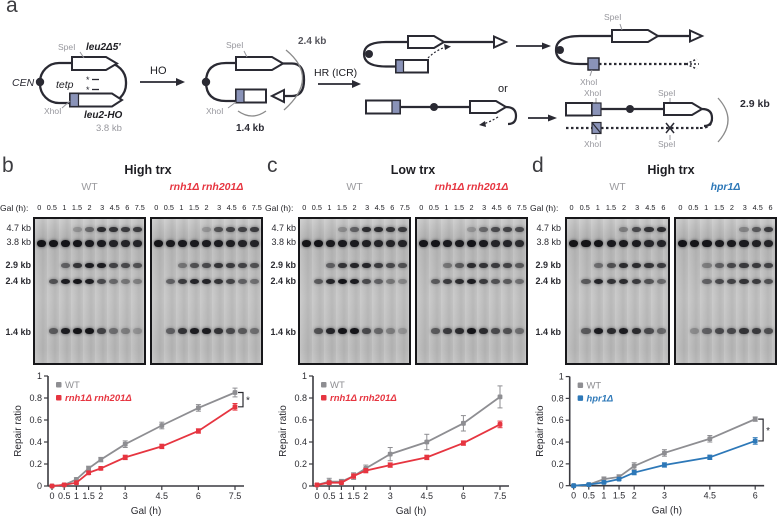  Describe the element at coordinates (755, 496) in the screenshot. I see `x-tick-label: 6` at that location.